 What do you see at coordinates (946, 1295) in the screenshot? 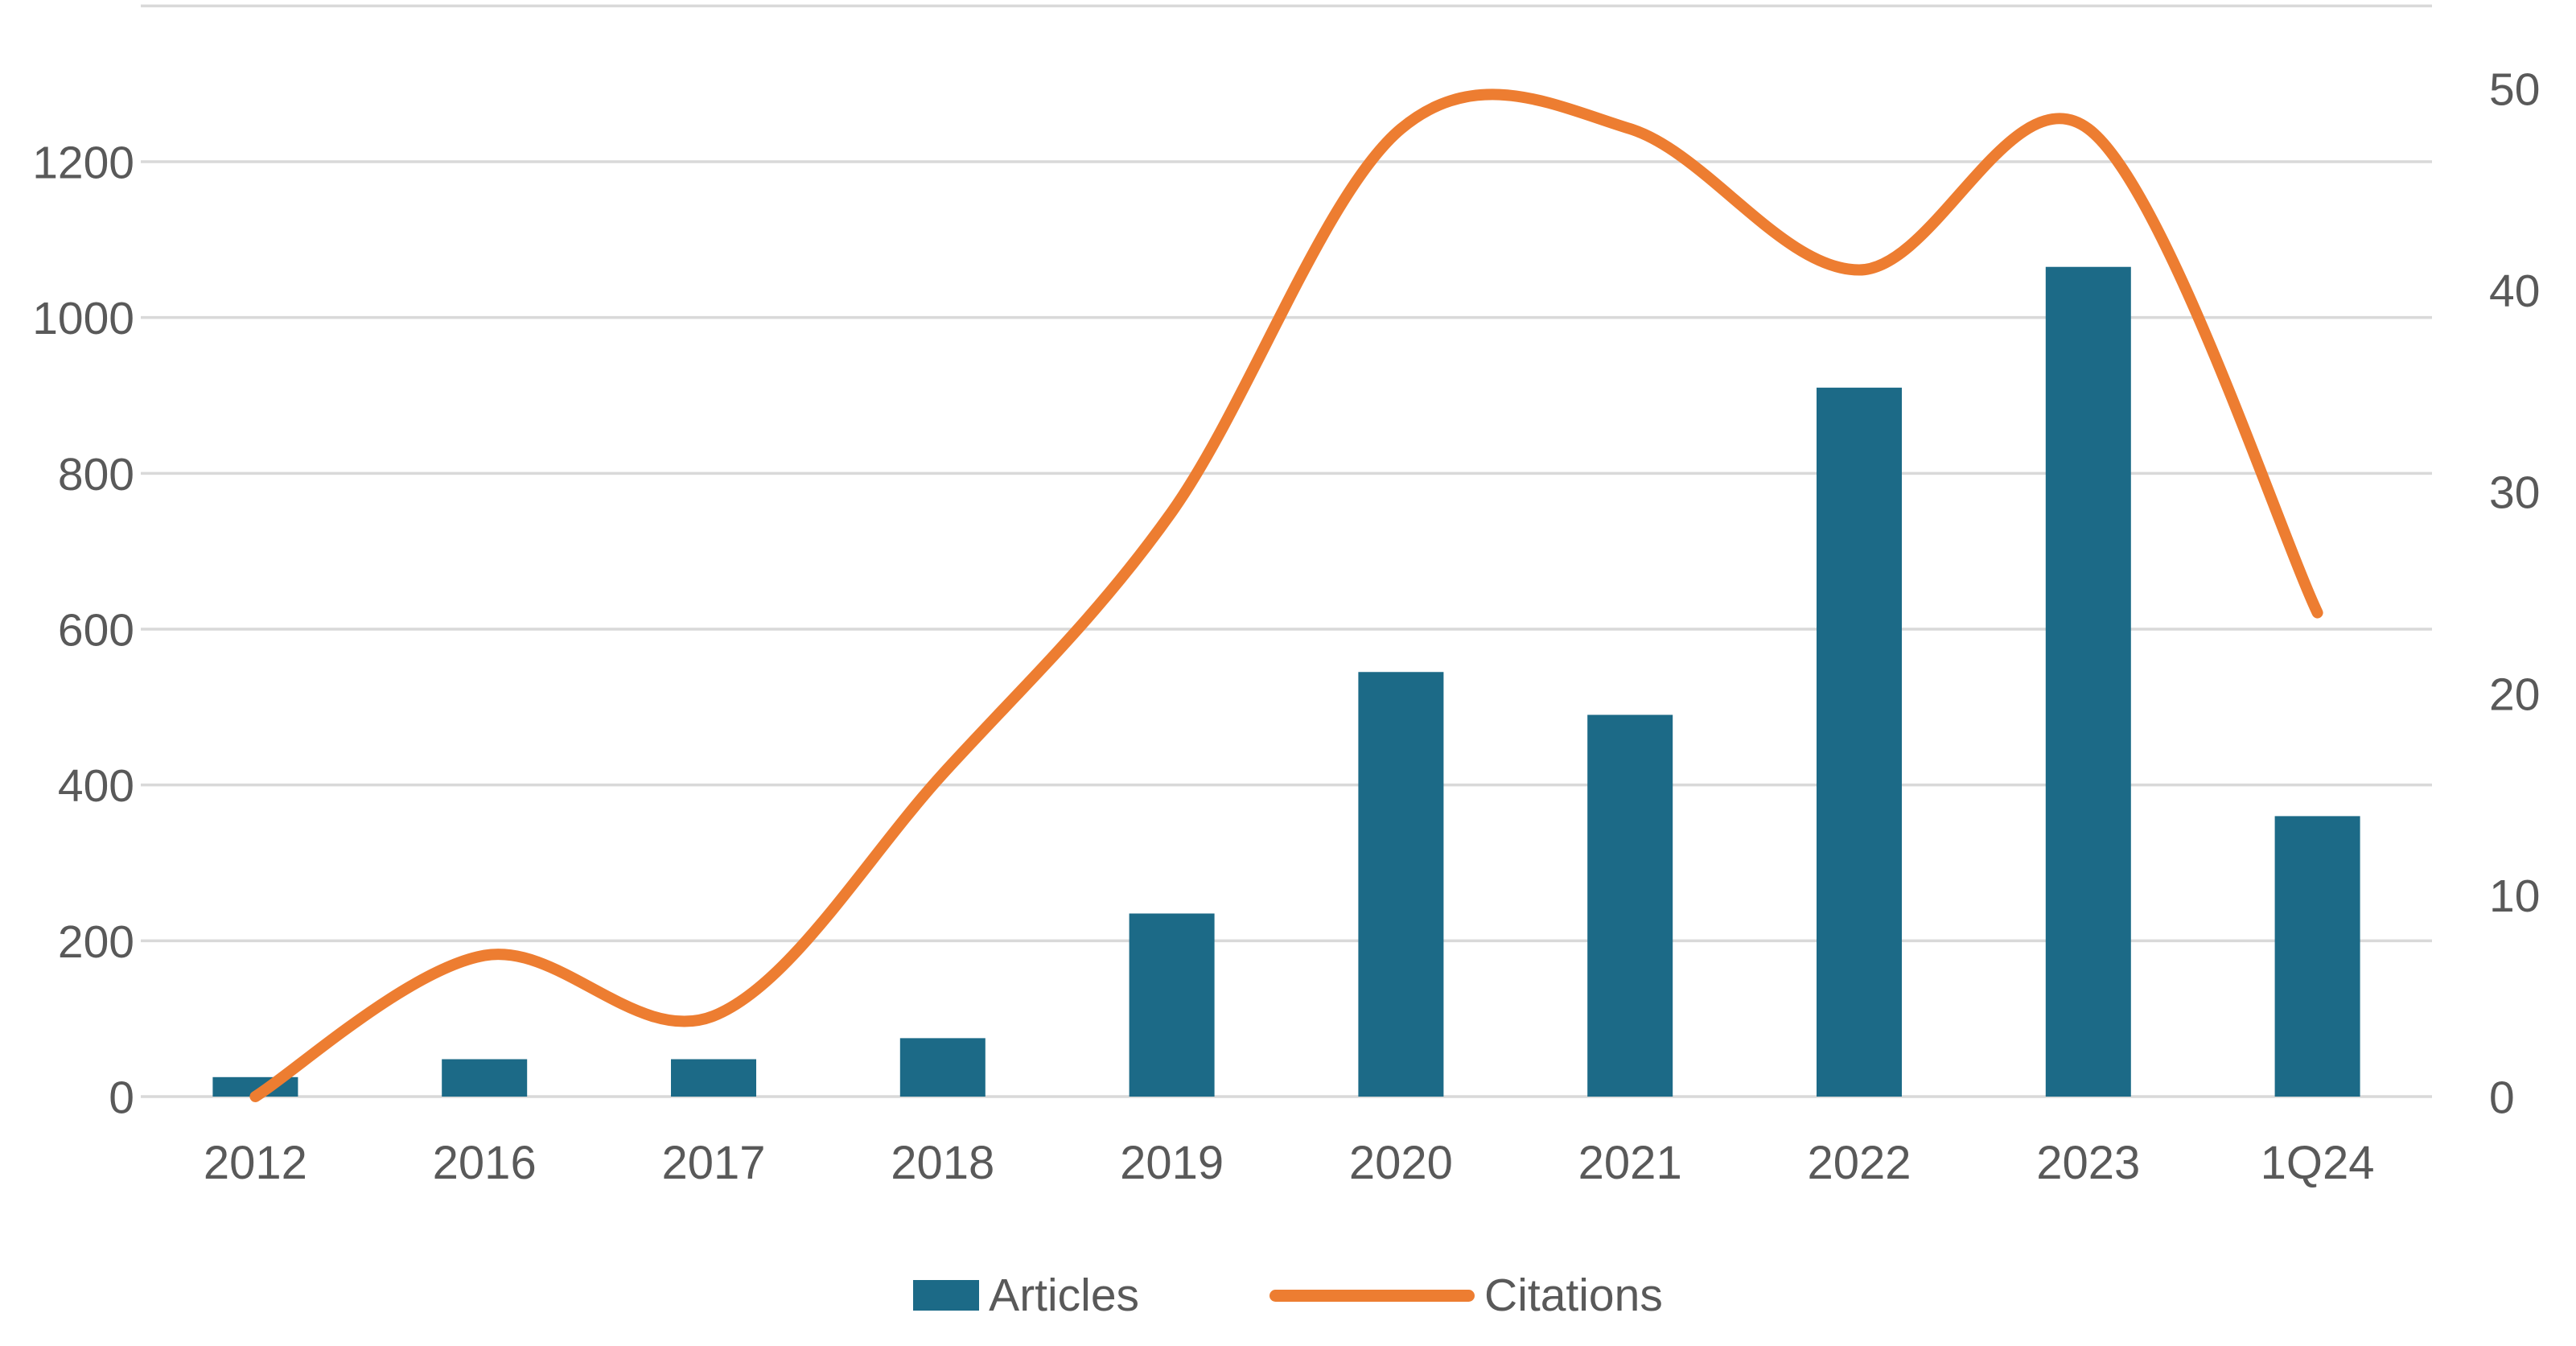
I see `articles-legend-swatch` at bounding box center [946, 1295].